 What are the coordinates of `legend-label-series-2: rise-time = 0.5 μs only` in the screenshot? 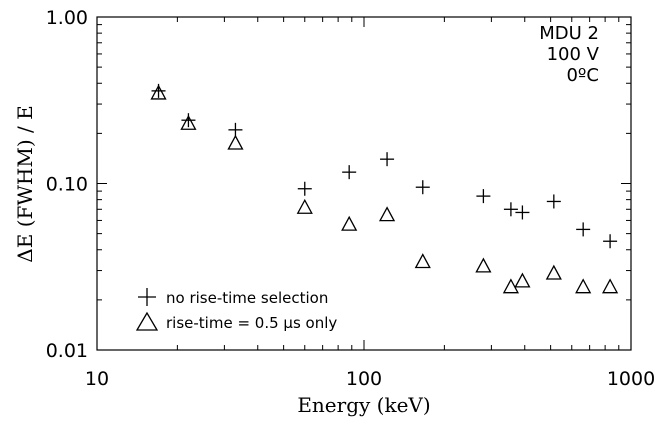 It's located at (251, 323).